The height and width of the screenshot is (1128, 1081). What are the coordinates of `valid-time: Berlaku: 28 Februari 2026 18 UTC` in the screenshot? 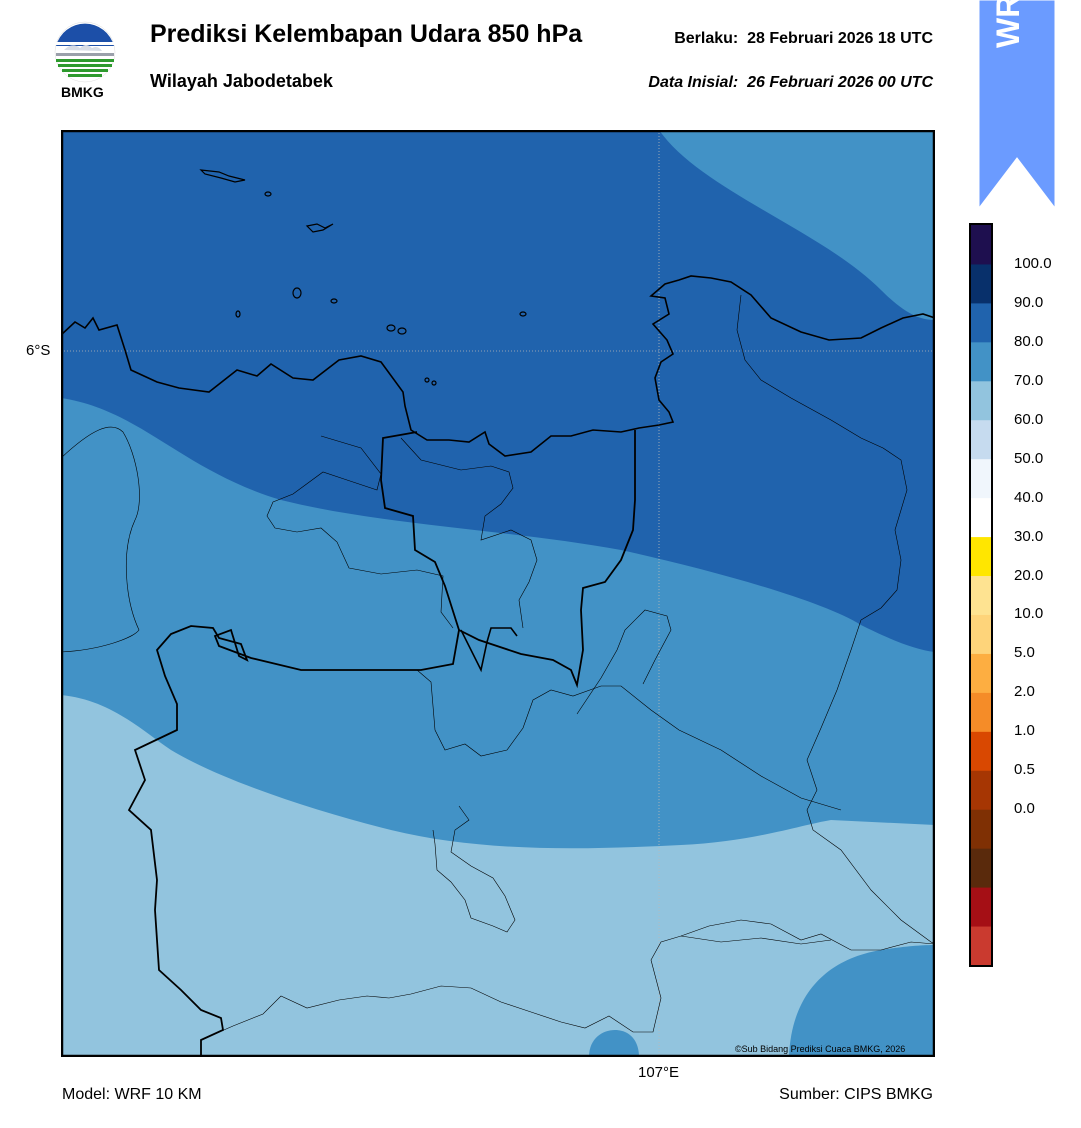 It's located at (803, 39).